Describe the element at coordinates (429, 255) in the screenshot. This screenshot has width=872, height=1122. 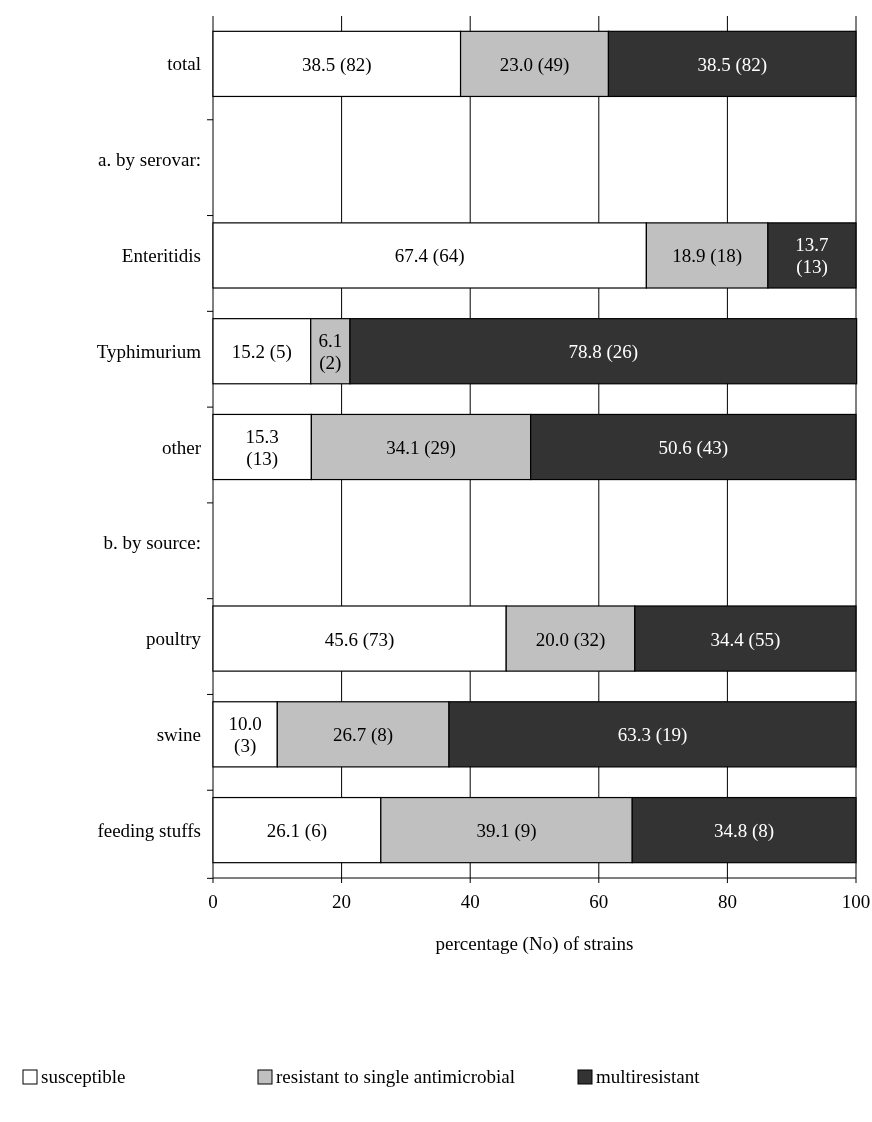
I see `data-label: 67.4 (64)` at that location.